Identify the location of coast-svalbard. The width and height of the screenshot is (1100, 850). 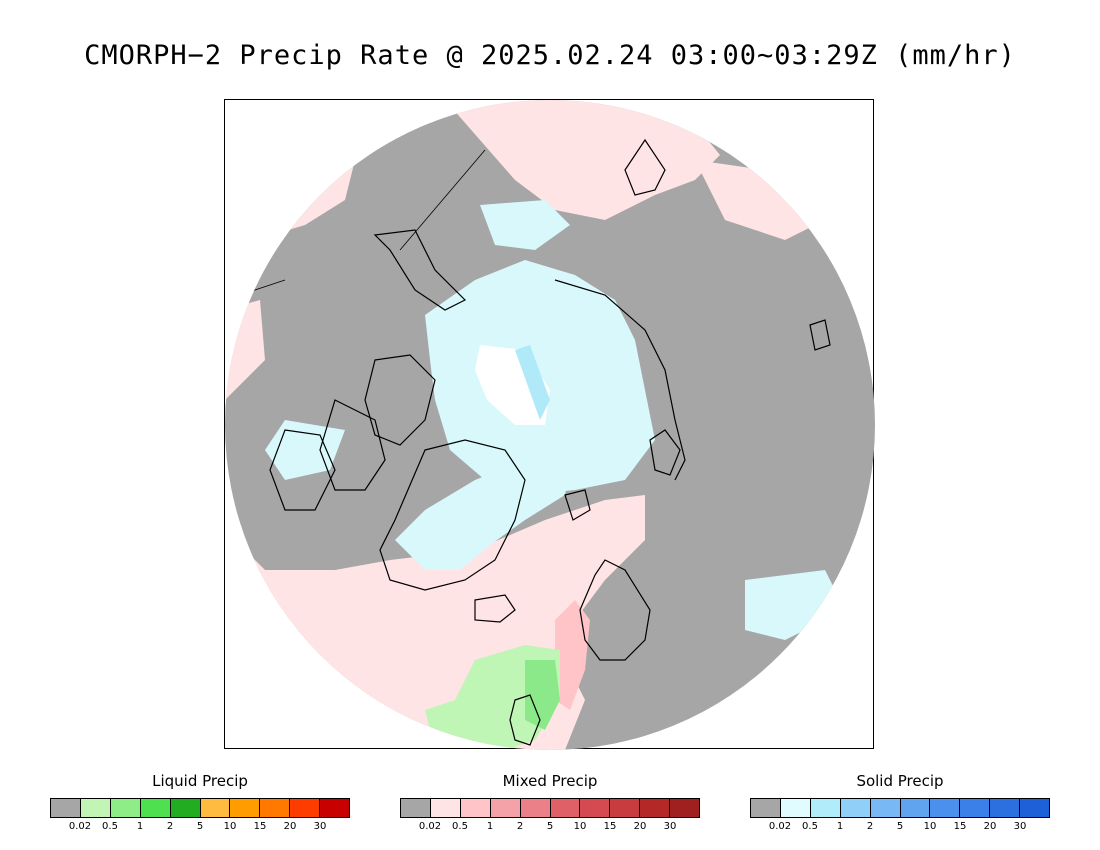
(577, 505).